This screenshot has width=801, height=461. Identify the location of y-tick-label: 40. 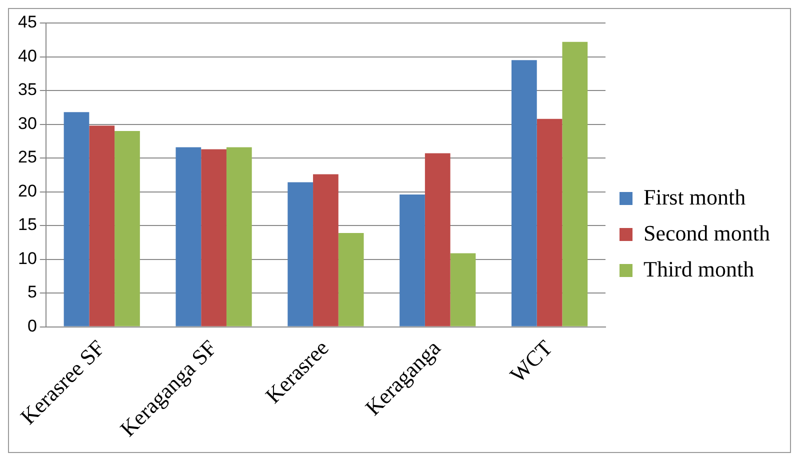
(27, 56).